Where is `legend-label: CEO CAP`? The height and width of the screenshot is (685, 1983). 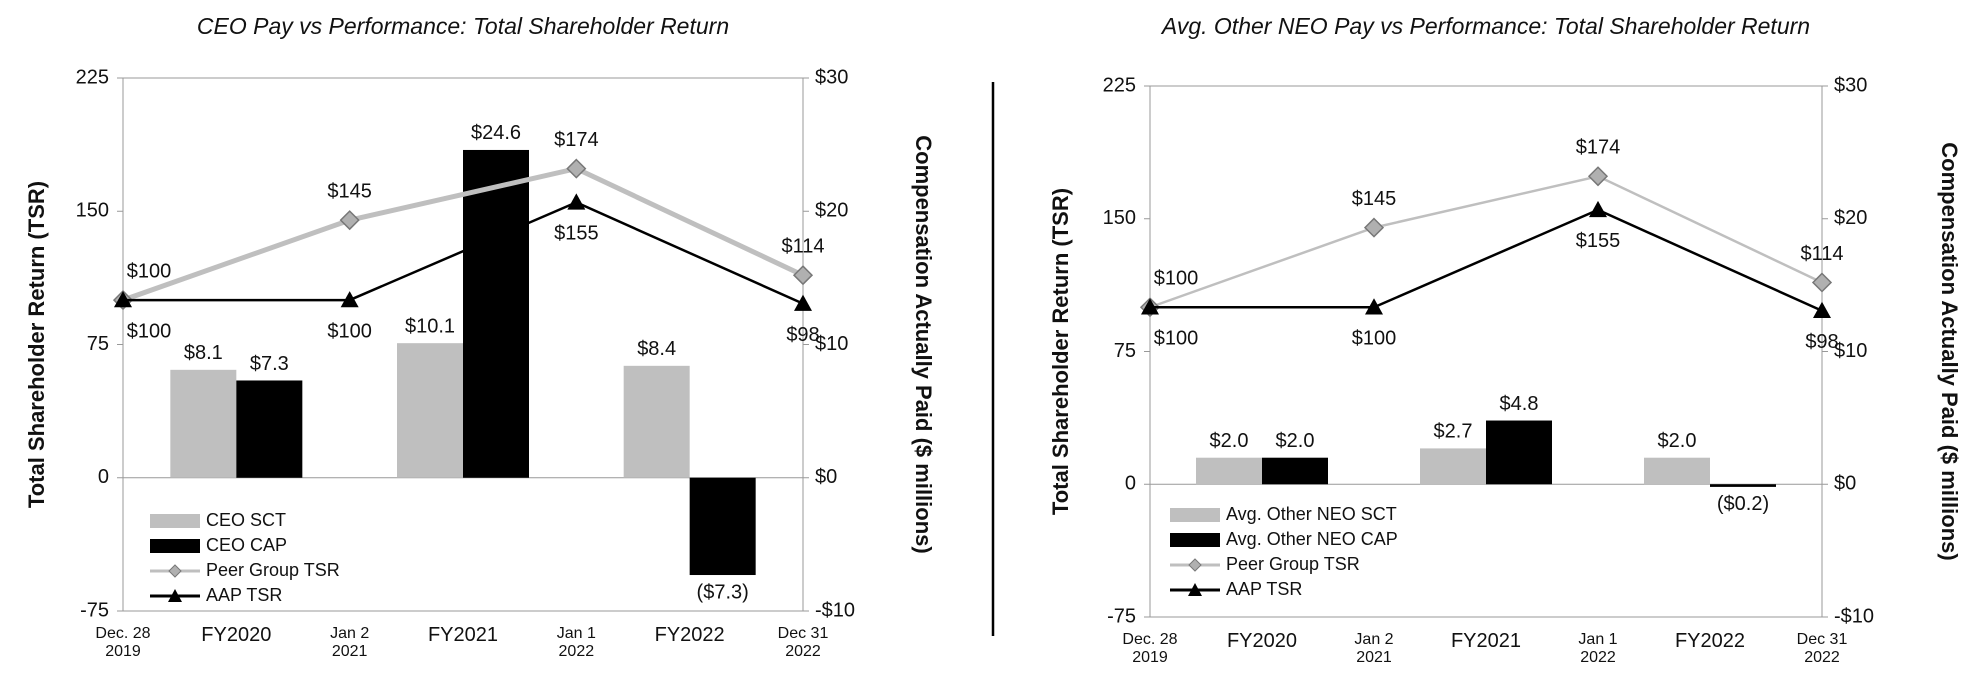 legend-label: CEO CAP is located at coordinates (246, 545).